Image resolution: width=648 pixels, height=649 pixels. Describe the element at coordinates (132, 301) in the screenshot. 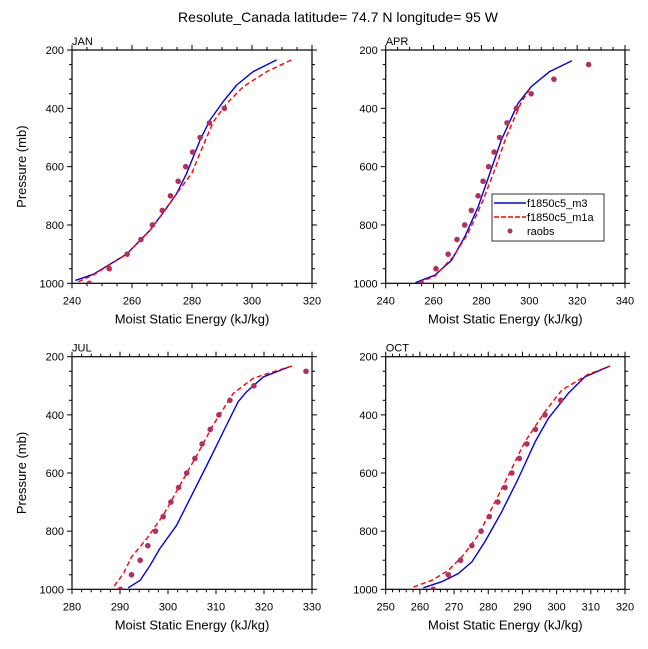

I see `x-tick-label: 260` at that location.